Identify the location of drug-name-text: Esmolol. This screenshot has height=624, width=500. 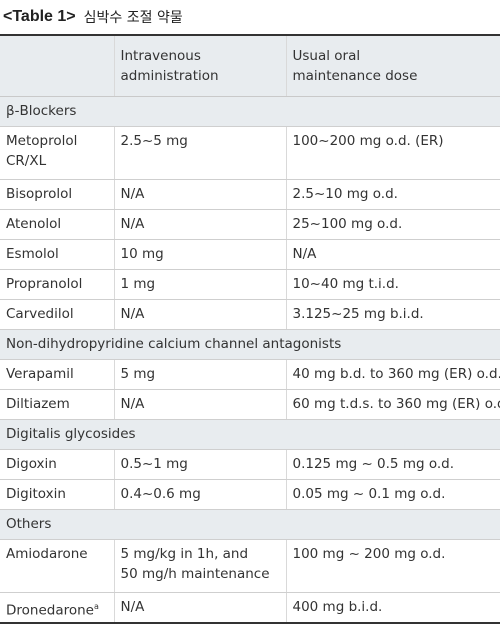
(32, 254).